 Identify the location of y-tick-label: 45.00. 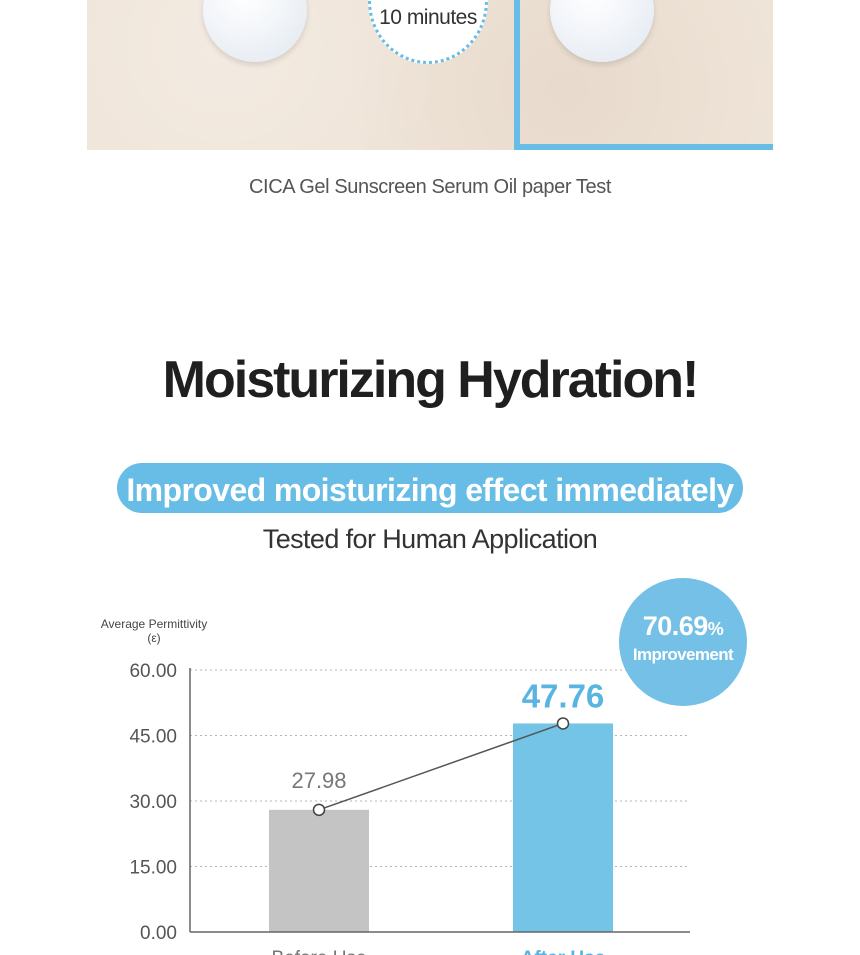
(153, 737).